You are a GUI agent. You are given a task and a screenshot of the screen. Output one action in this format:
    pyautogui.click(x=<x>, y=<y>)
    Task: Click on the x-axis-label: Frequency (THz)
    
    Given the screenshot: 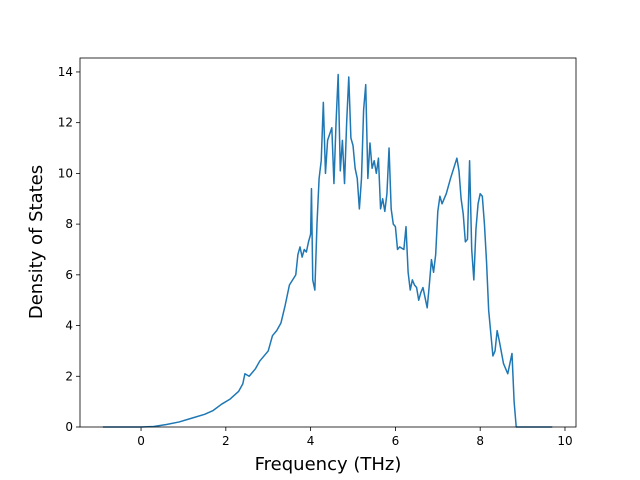 What is the action you would take?
    pyautogui.click(x=328, y=464)
    